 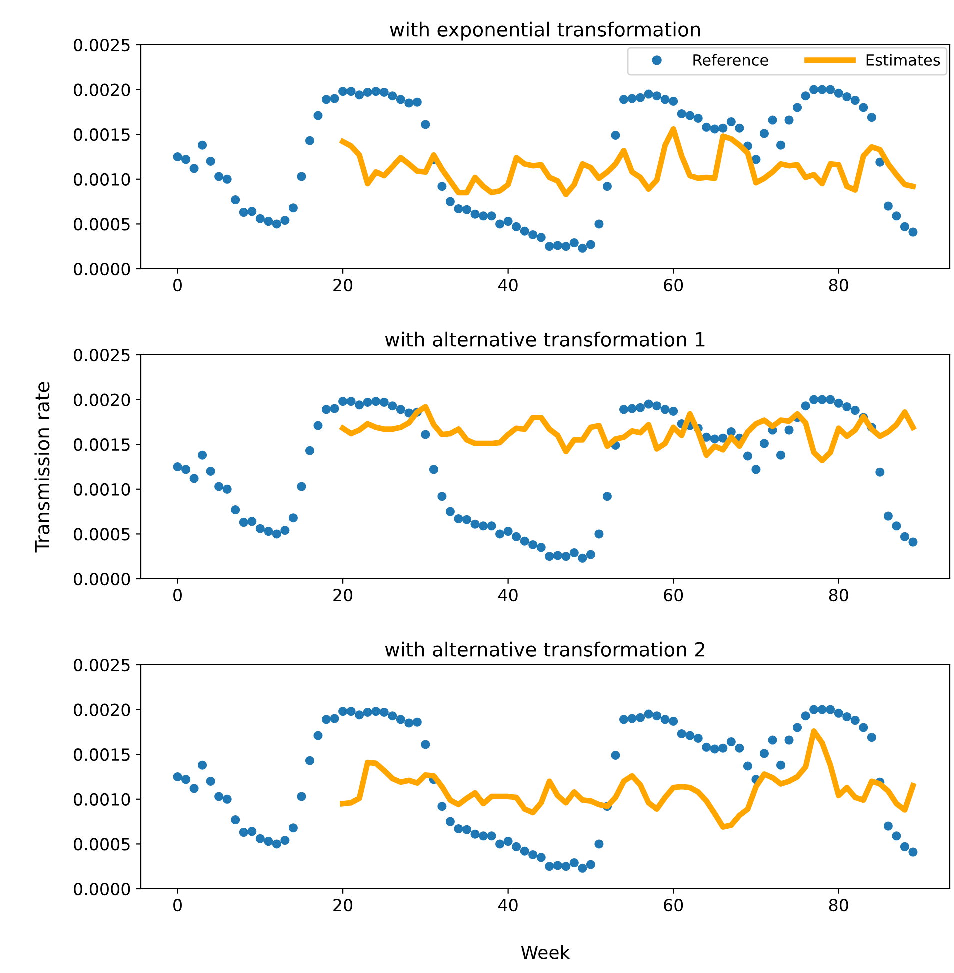 What do you see at coordinates (545, 339) in the screenshot?
I see `chart-title: with alternative transformation 1` at bounding box center [545, 339].